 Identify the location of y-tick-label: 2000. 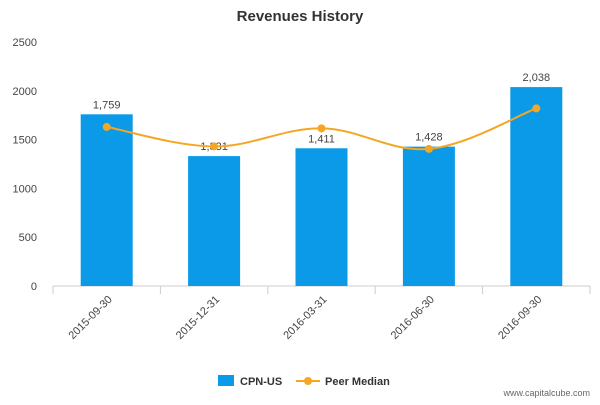
(25, 92).